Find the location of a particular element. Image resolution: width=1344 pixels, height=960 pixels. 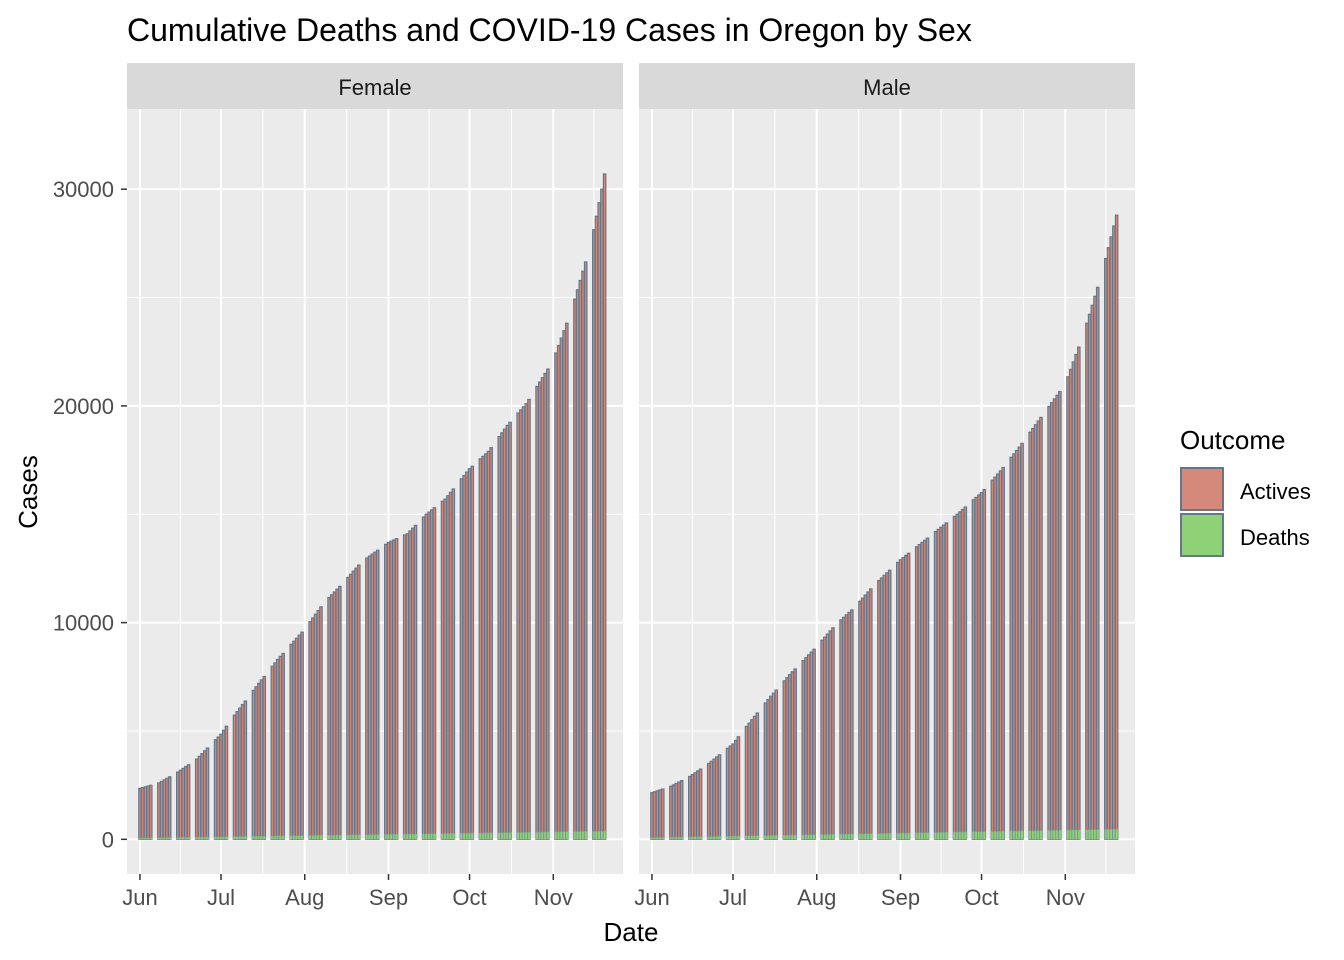

x-tick-label: Sep is located at coordinates (900, 897).